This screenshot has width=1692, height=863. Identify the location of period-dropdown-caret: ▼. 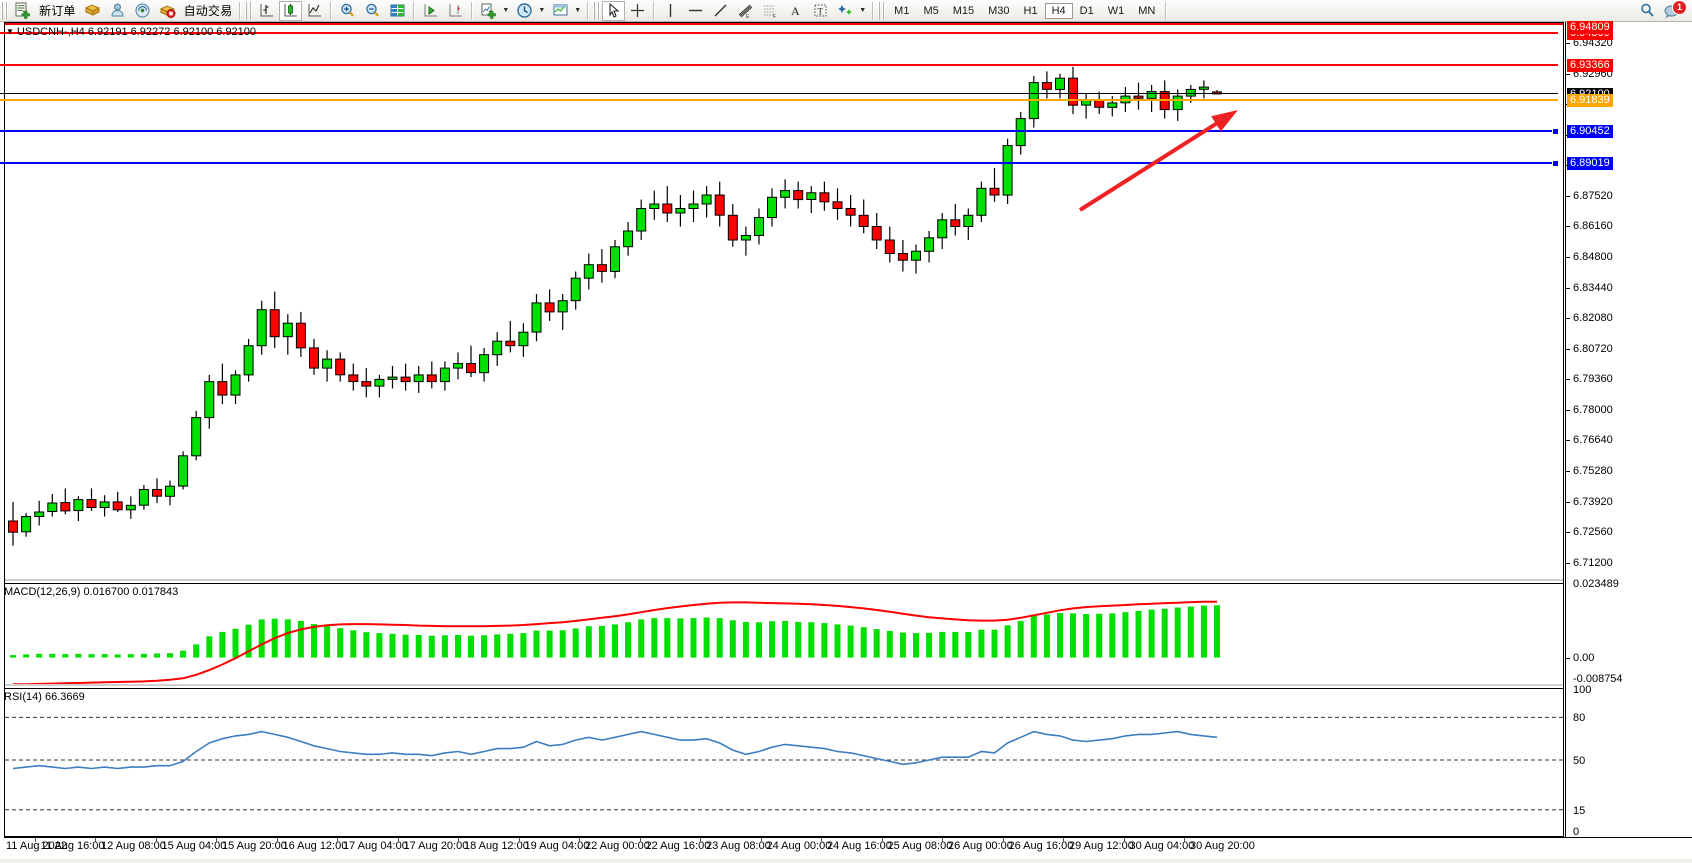
(542, 10).